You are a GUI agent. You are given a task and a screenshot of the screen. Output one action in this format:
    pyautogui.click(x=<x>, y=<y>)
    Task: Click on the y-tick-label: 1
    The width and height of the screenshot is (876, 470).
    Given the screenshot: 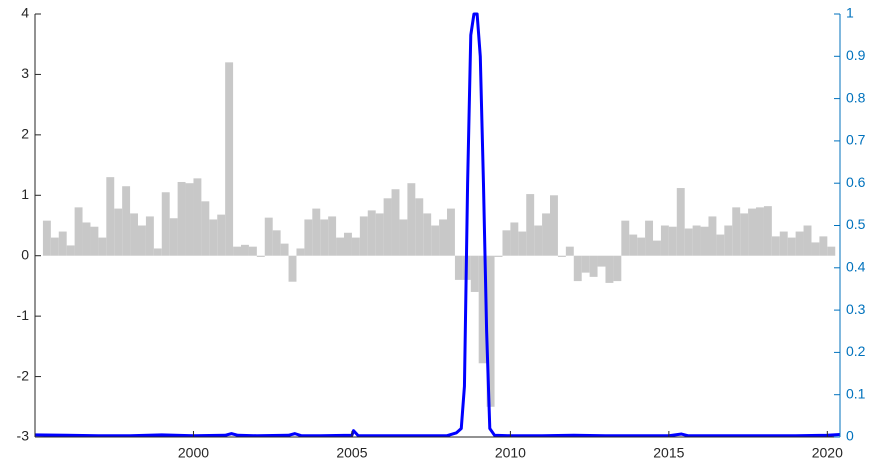 What is the action you would take?
    pyautogui.click(x=25, y=194)
    